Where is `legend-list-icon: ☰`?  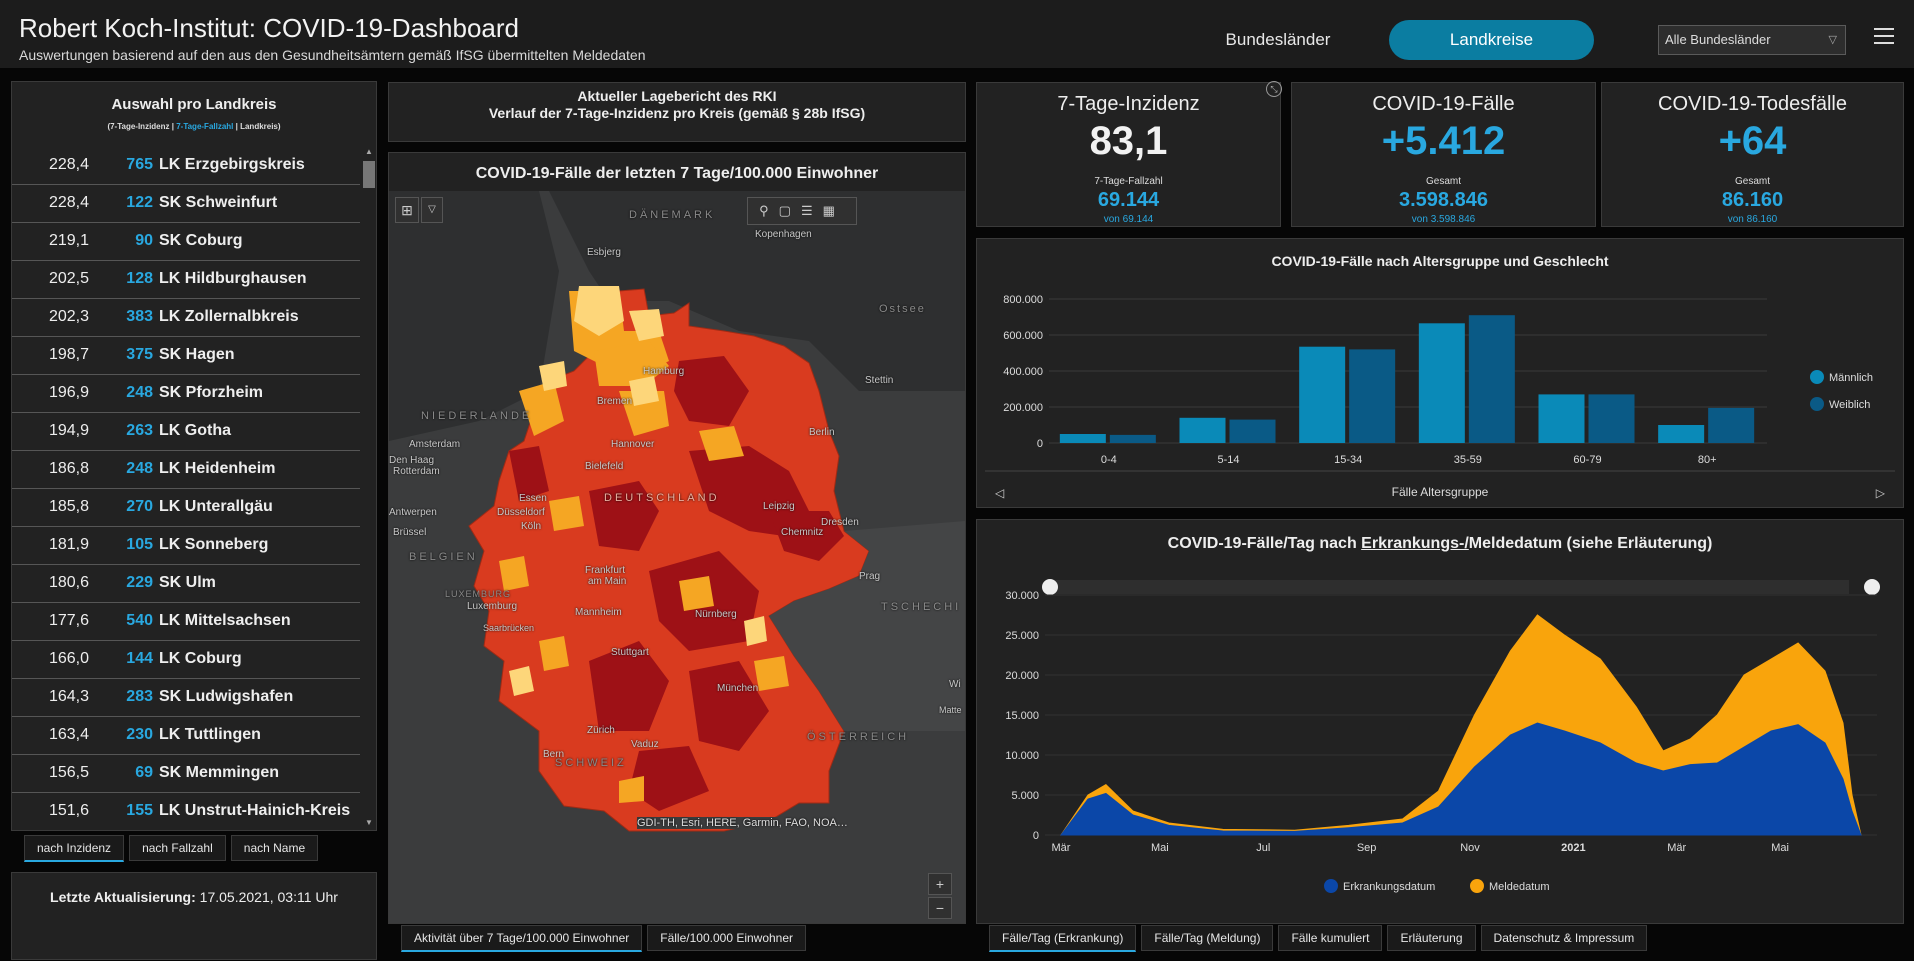
legend-list-icon: ☰ is located at coordinates (811, 210).